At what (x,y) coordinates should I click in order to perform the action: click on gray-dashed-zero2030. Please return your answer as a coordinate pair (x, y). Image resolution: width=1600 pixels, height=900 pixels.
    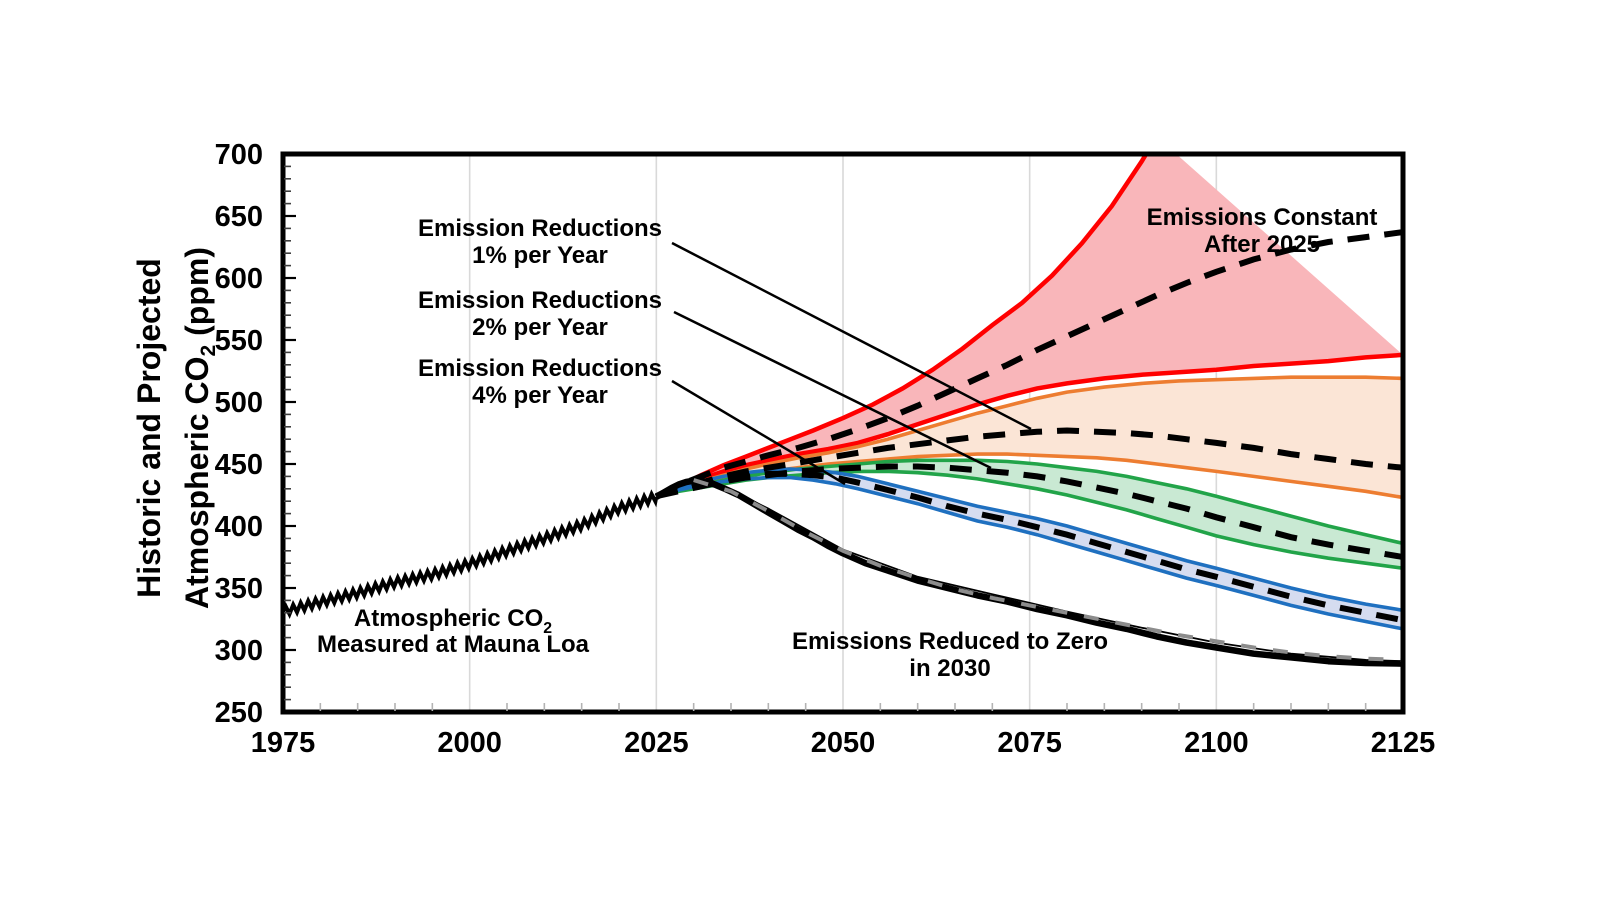
    Looking at the image, I should click on (1048, 570).